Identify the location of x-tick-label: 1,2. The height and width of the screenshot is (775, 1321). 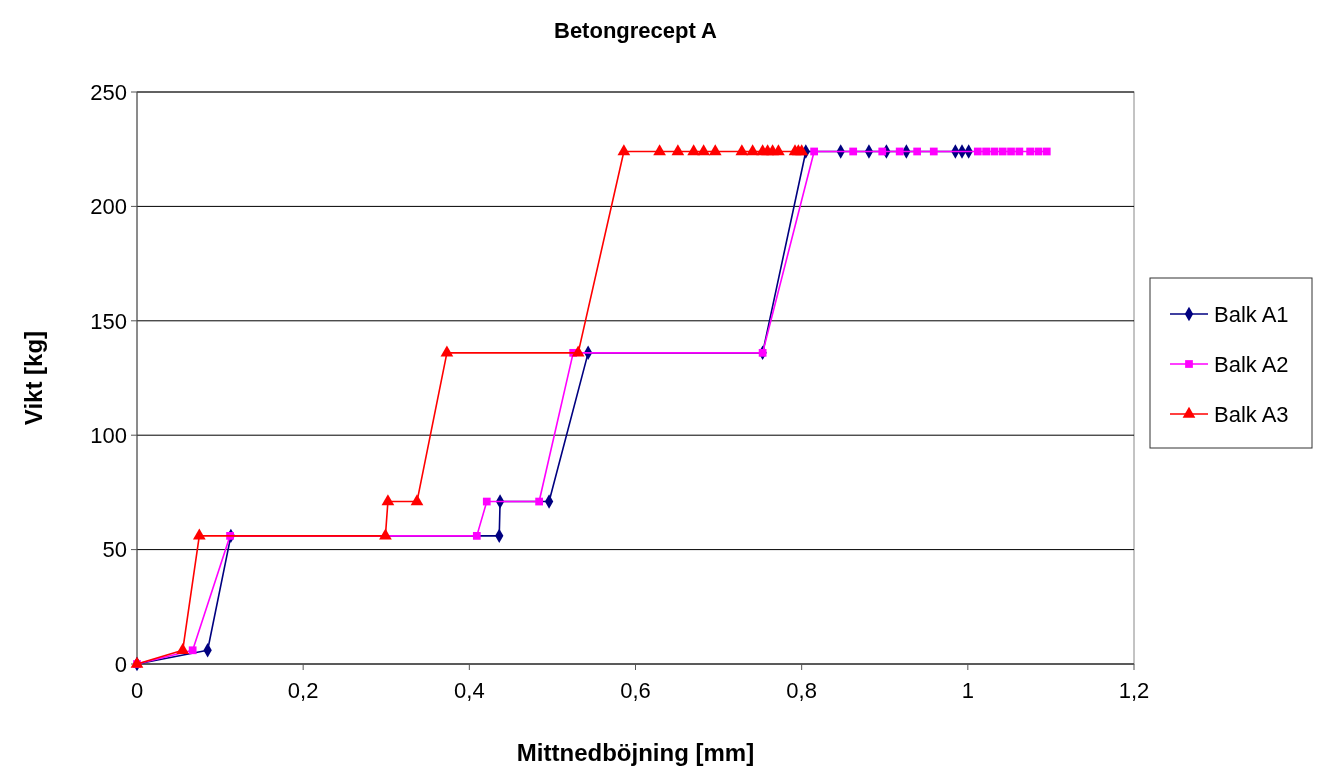
(1134, 690).